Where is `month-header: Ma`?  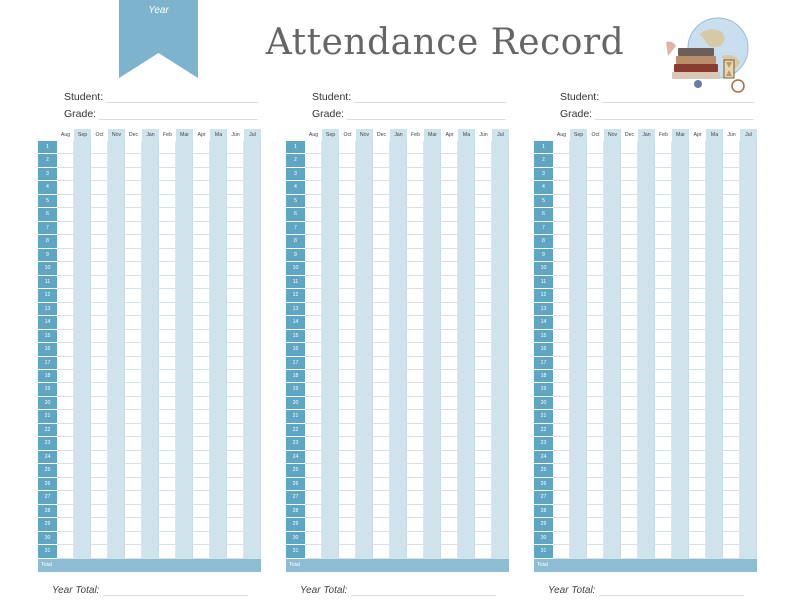
month-header: Ma is located at coordinates (714, 135).